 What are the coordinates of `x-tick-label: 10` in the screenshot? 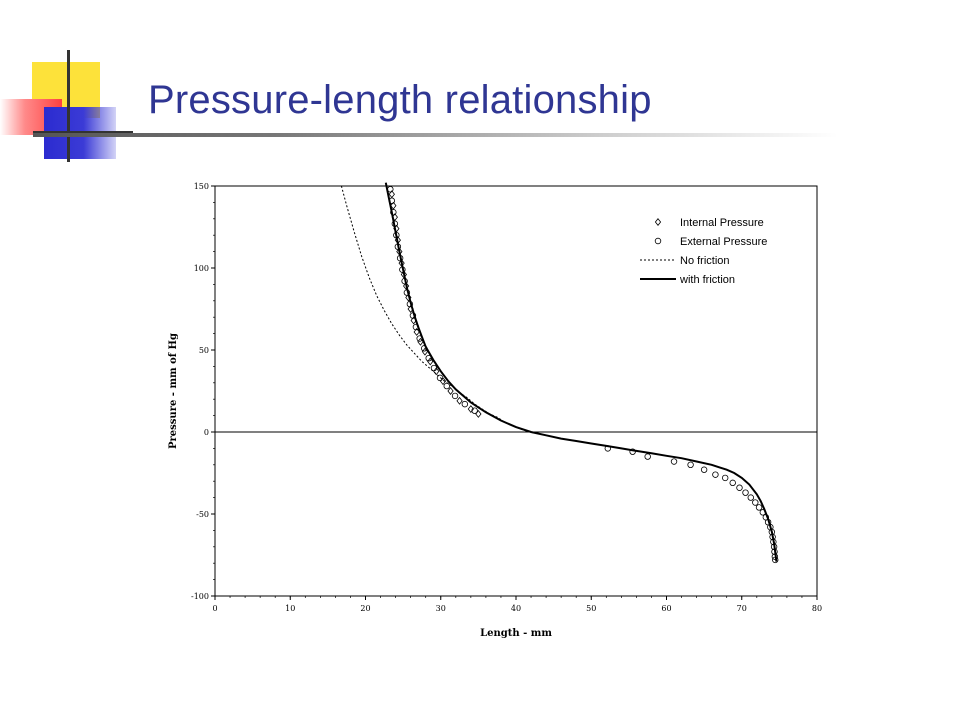 It's located at (290, 608).